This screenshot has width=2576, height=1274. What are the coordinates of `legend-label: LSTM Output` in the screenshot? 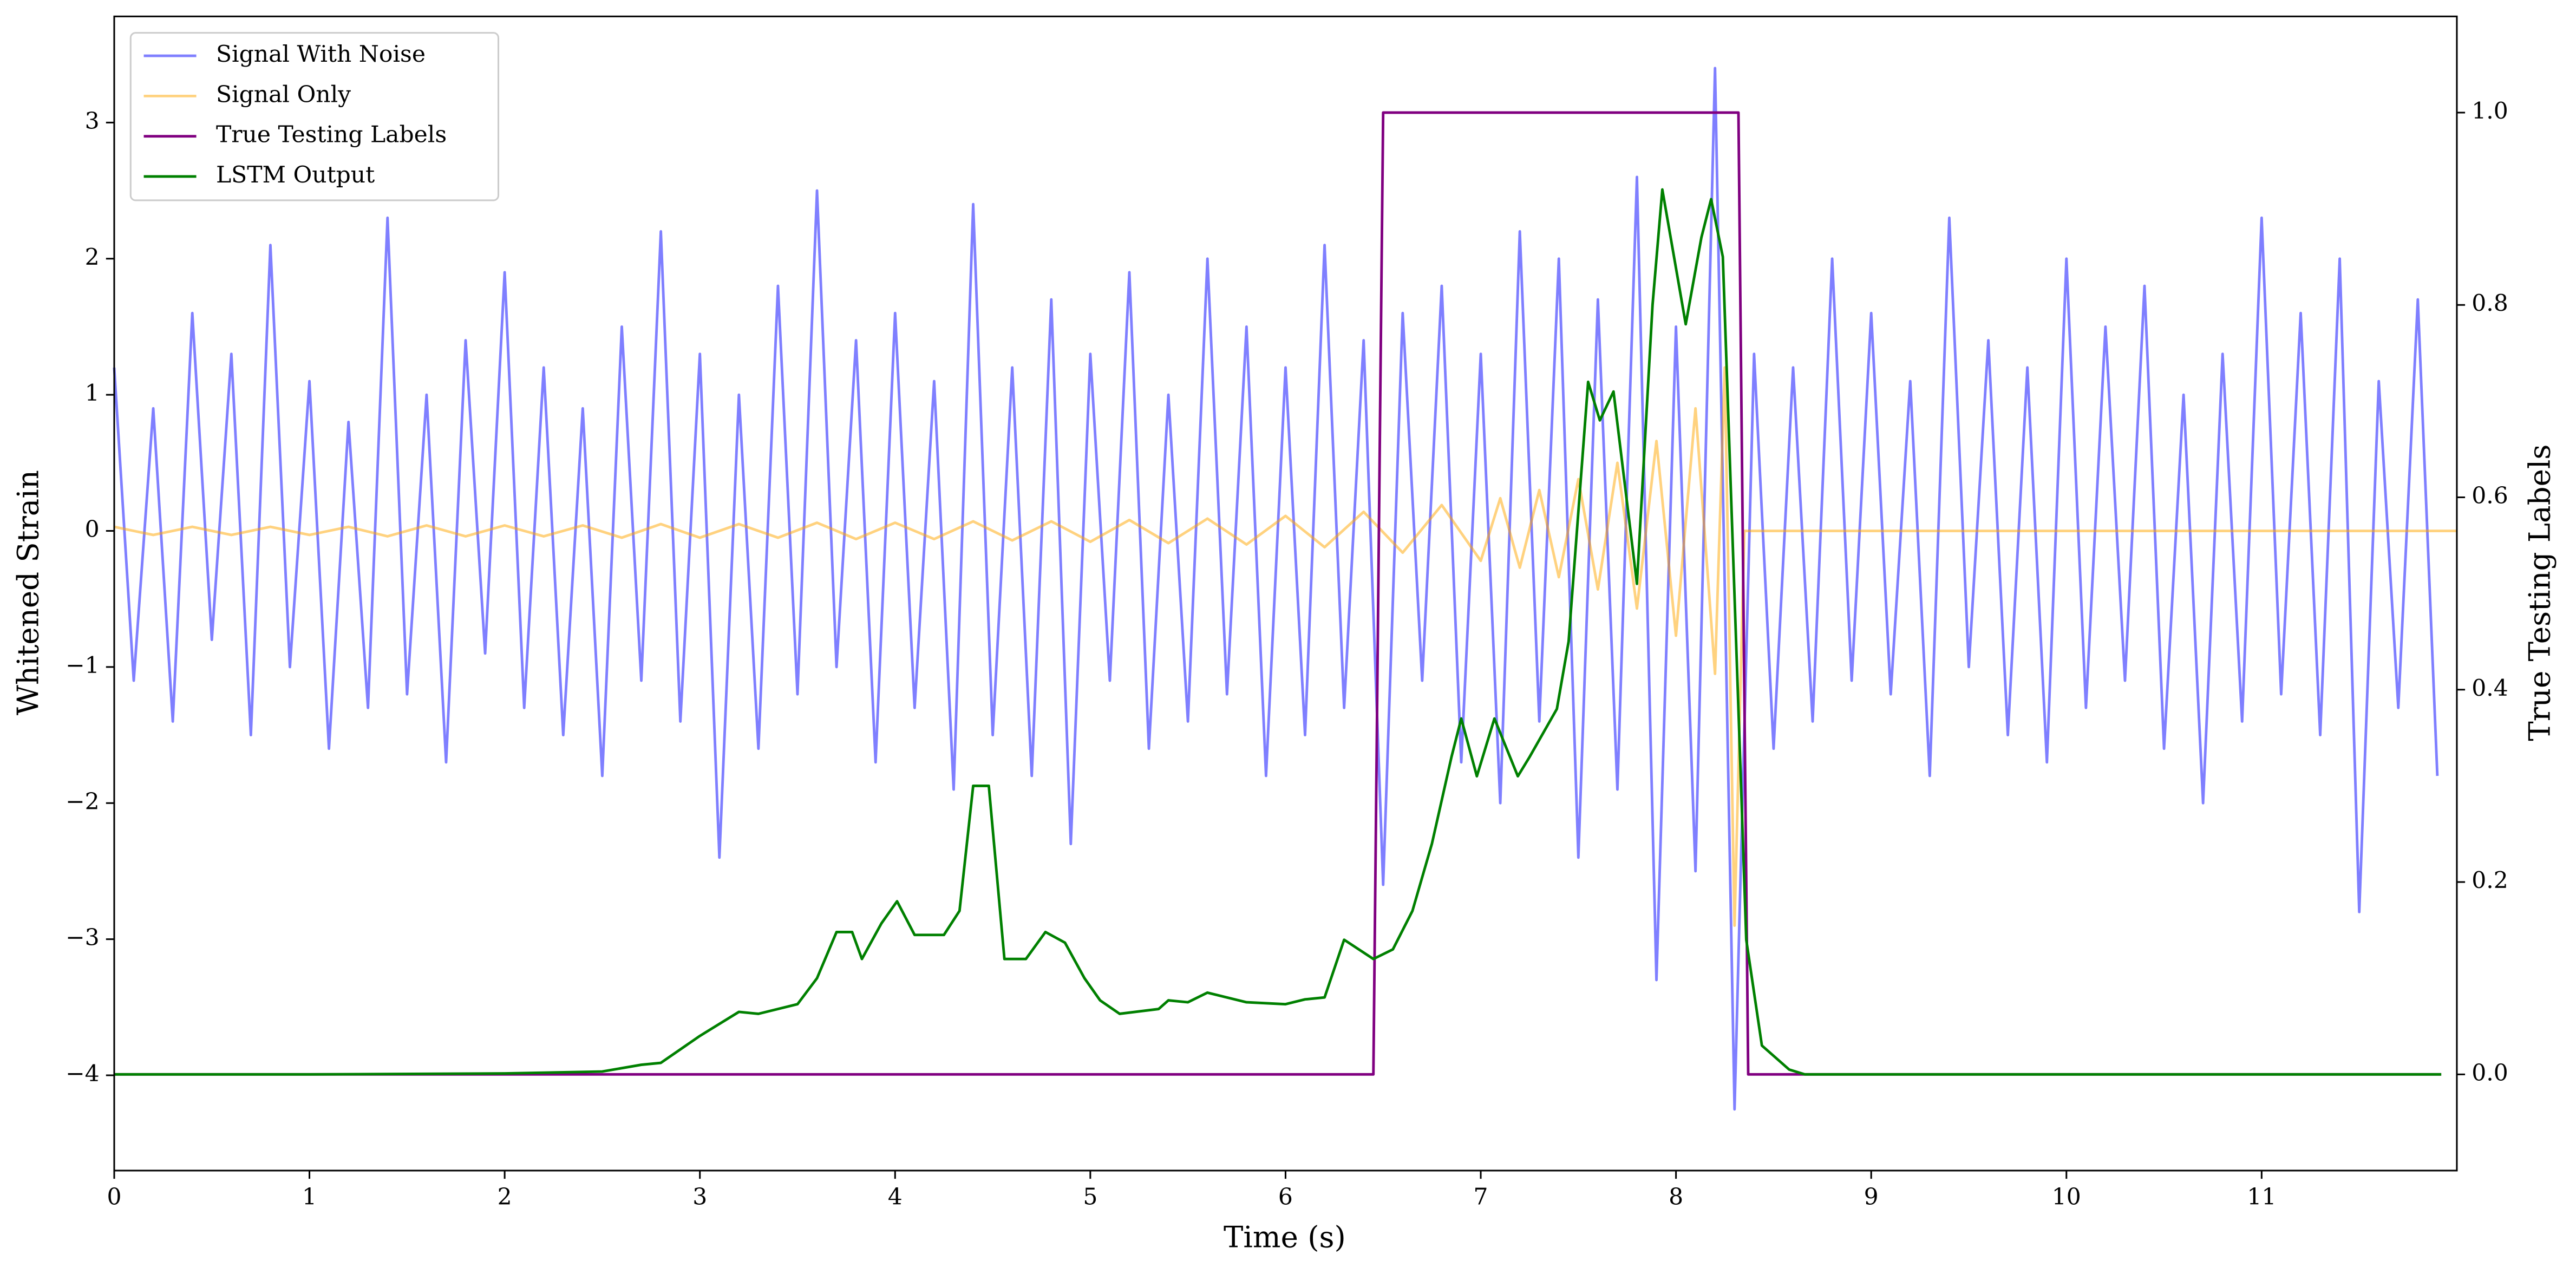 It's located at (295, 175).